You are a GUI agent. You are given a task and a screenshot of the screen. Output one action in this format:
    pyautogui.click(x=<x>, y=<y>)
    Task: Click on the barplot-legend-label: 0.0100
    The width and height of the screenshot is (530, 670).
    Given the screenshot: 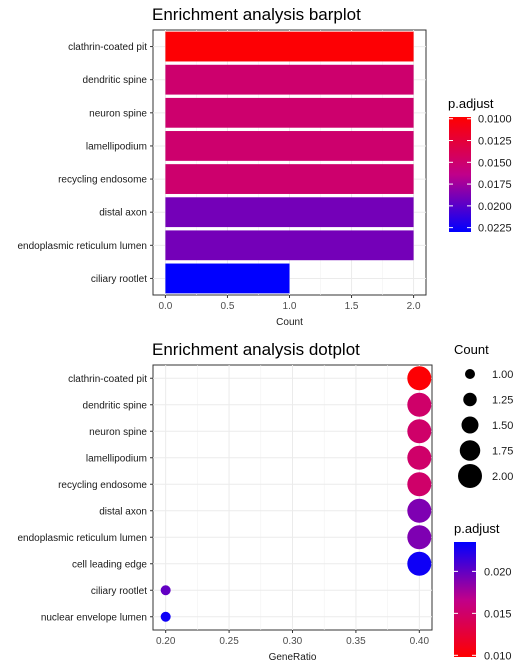 What is the action you would take?
    pyautogui.click(x=495, y=120)
    